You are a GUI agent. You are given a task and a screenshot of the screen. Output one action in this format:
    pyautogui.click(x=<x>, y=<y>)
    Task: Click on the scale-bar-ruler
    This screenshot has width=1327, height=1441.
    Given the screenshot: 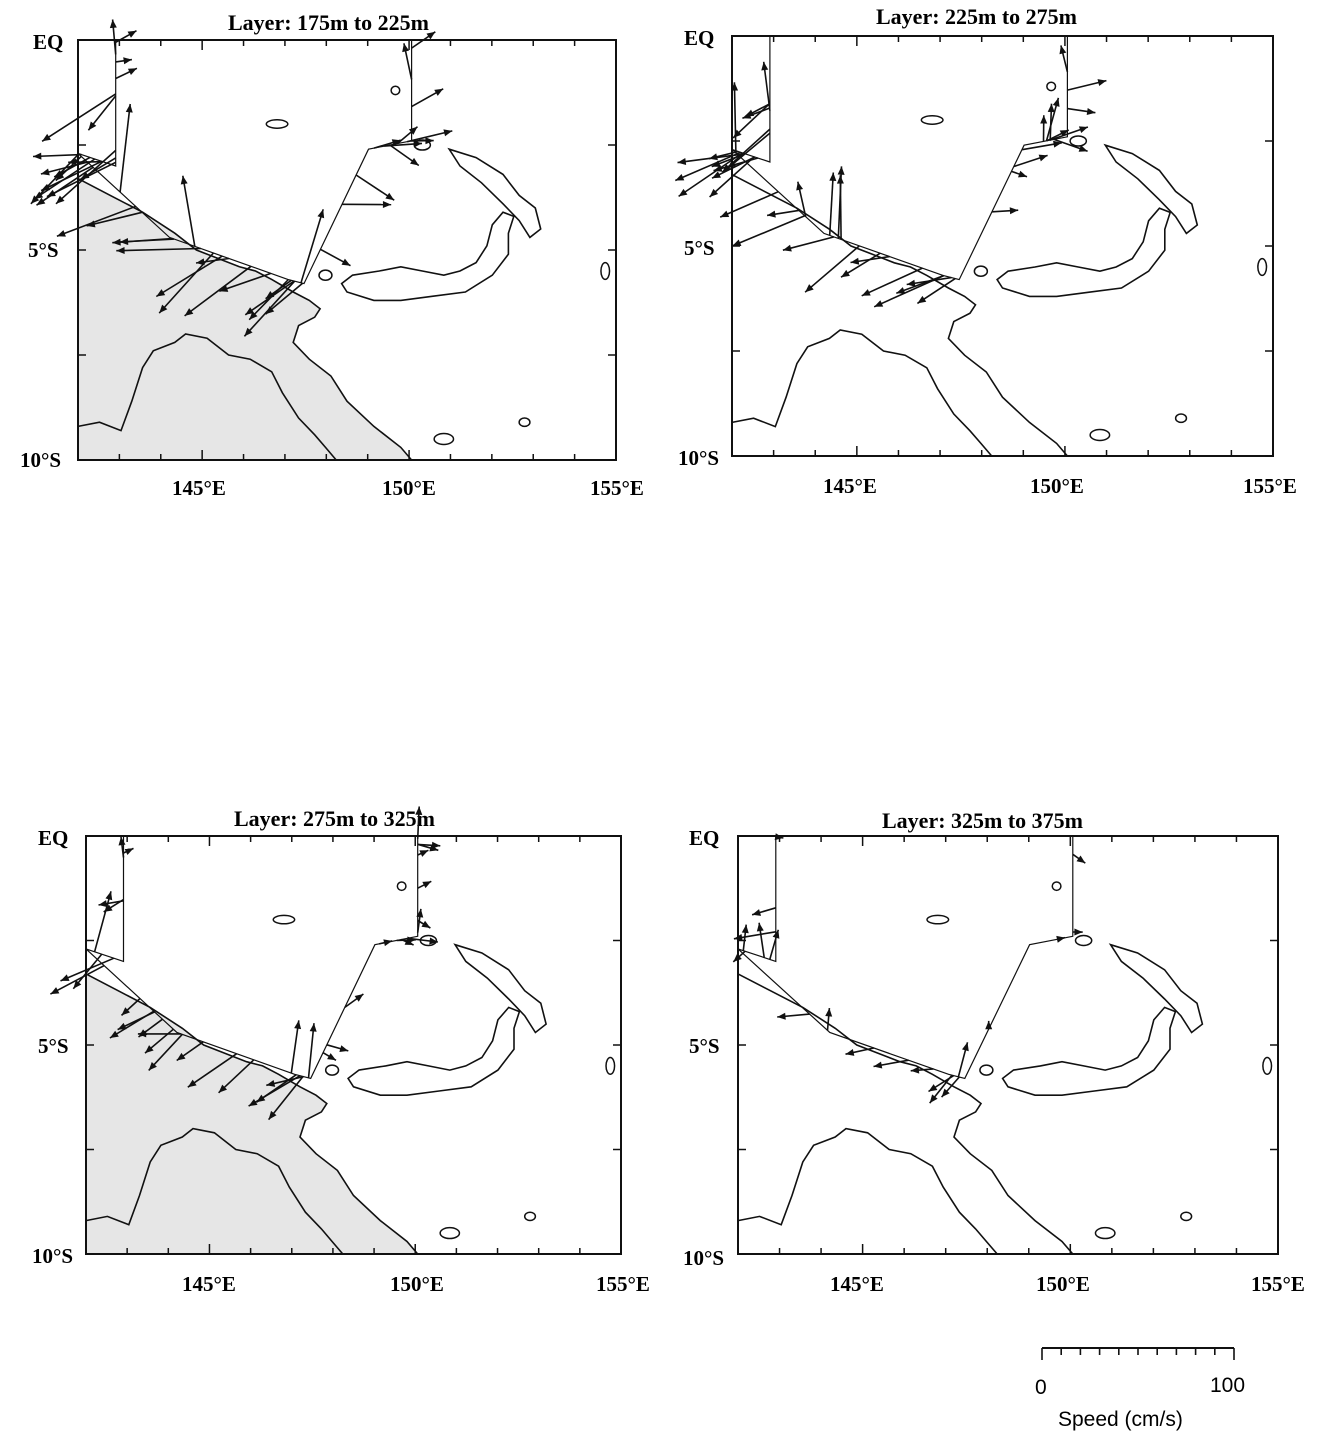 What is the action you would take?
    pyautogui.click(x=1138, y=1353)
    